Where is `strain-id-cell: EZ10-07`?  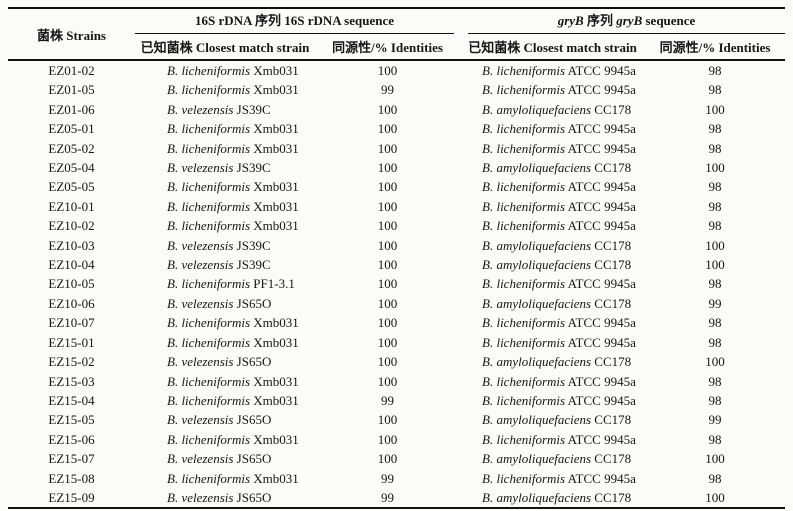 strain-id-cell: EZ10-07 is located at coordinates (71, 323).